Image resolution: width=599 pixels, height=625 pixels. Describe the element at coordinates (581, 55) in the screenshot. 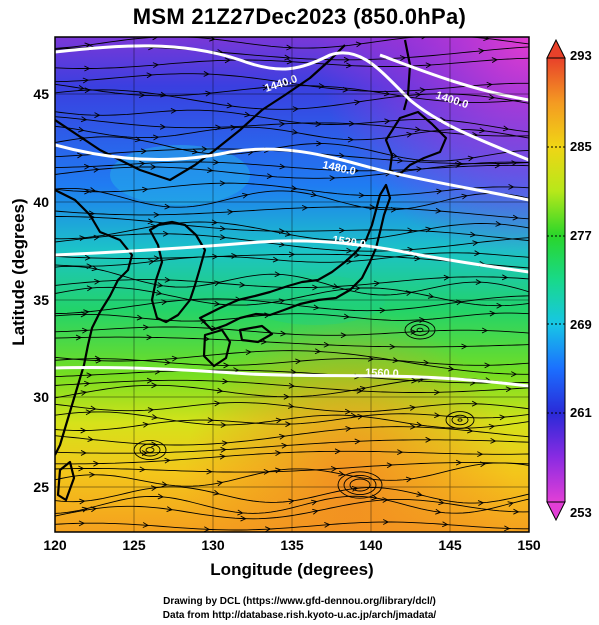

I see `colorbar-tick-293: 293` at that location.